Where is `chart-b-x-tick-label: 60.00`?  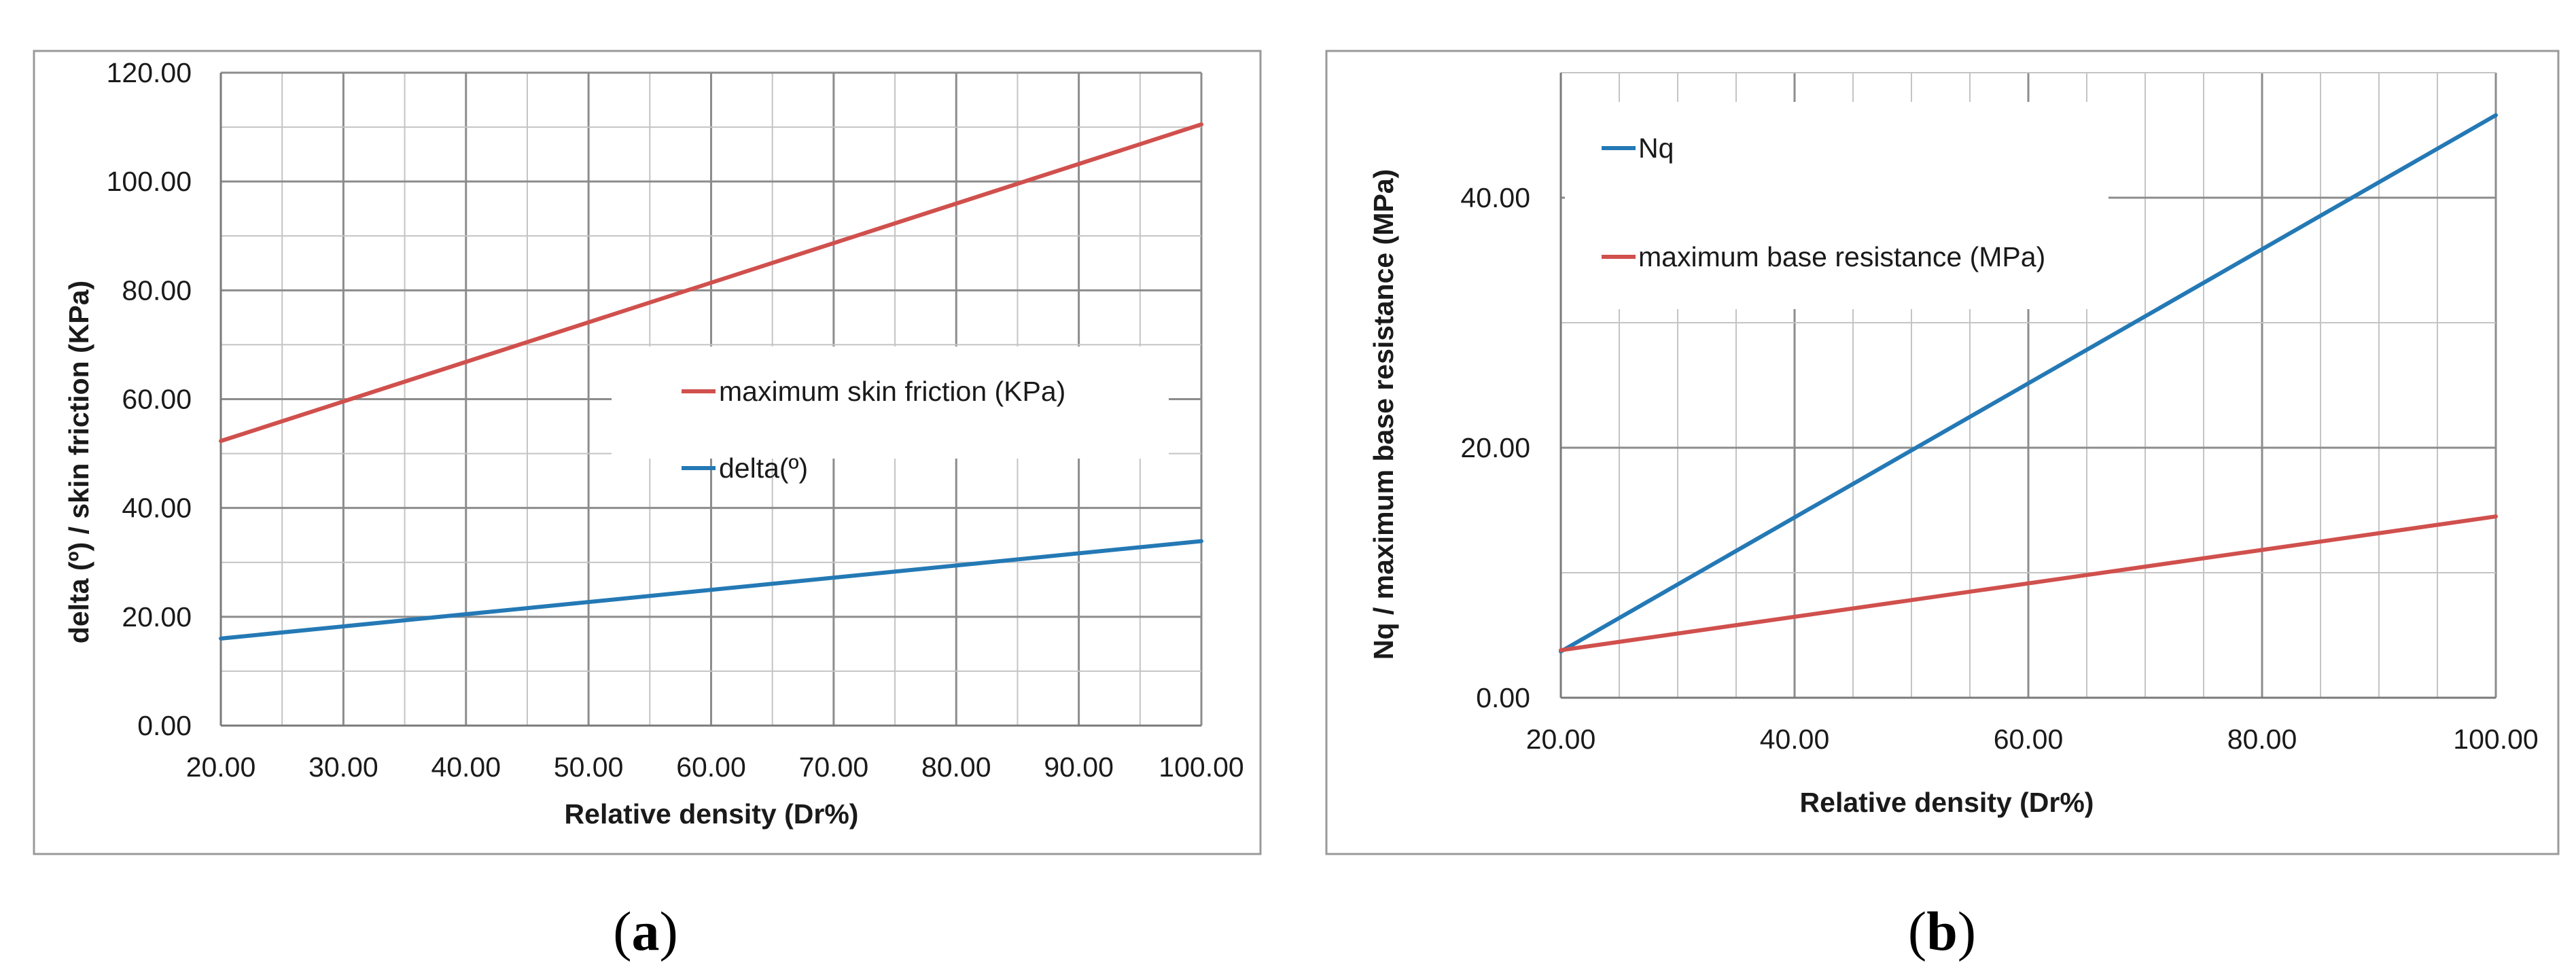 chart-b-x-tick-label: 60.00 is located at coordinates (2029, 740).